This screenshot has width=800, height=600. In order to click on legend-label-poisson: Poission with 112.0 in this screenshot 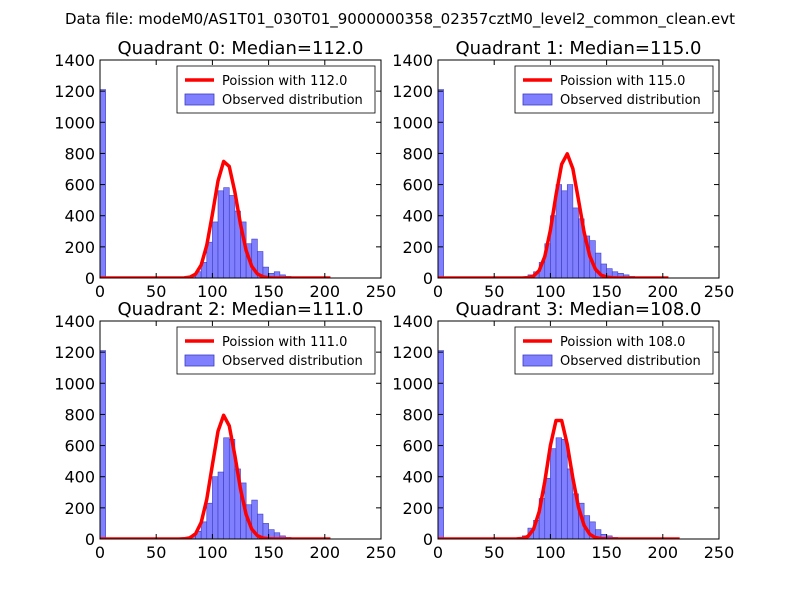, I will do `click(284, 81)`.